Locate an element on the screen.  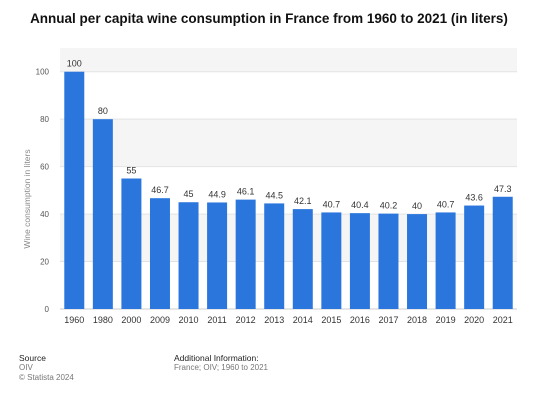
x-tick-label: 2010 is located at coordinates (189, 320).